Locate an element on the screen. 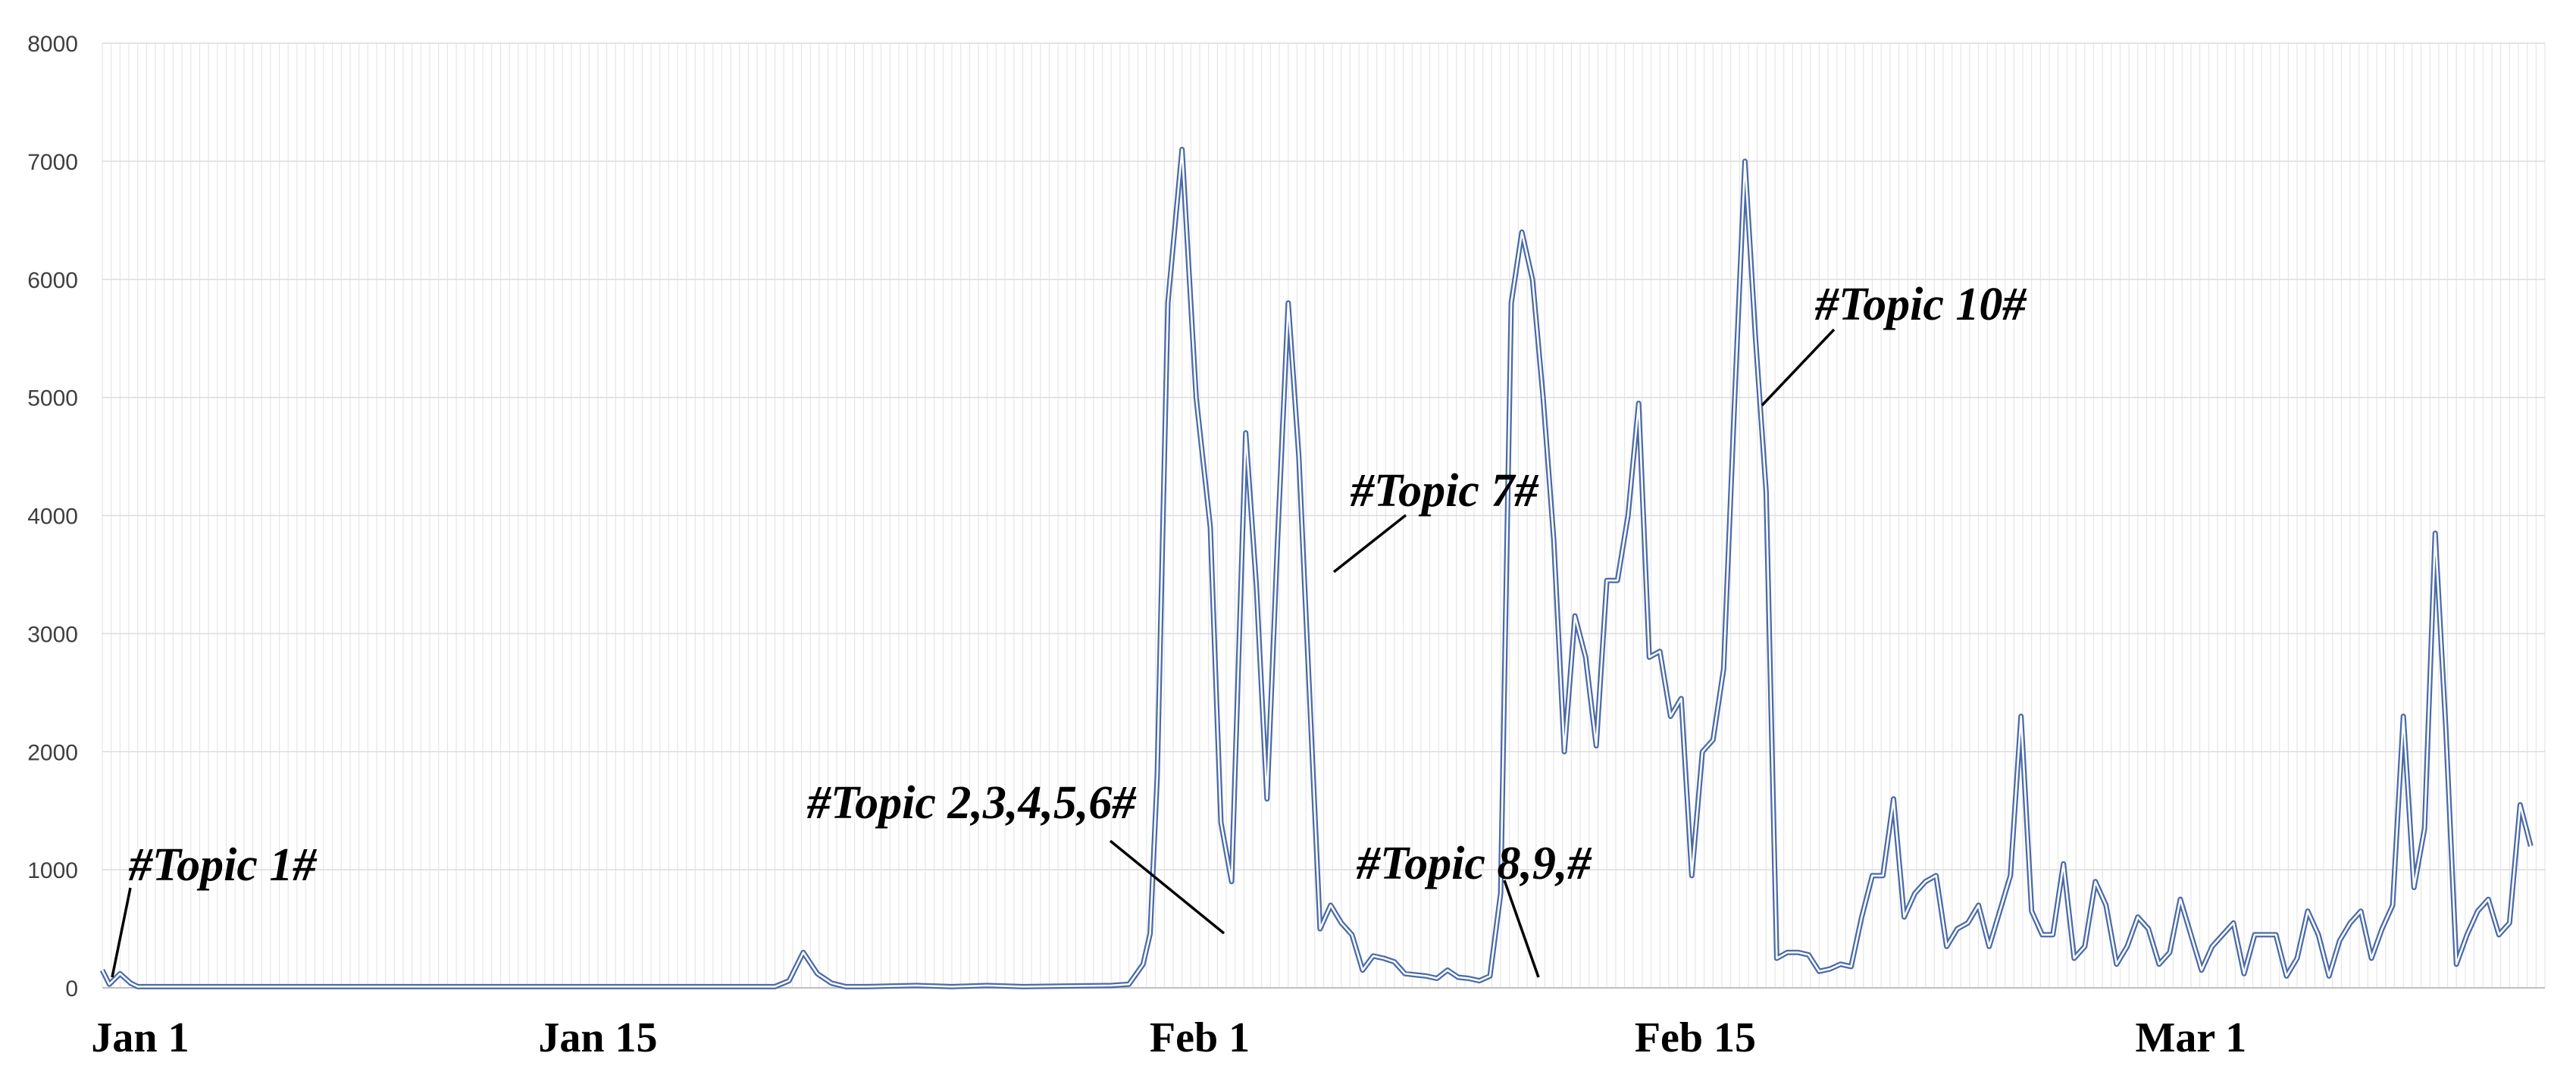 This screenshot has width=2576, height=1078. y-tick-label: 7000 is located at coordinates (53, 162).